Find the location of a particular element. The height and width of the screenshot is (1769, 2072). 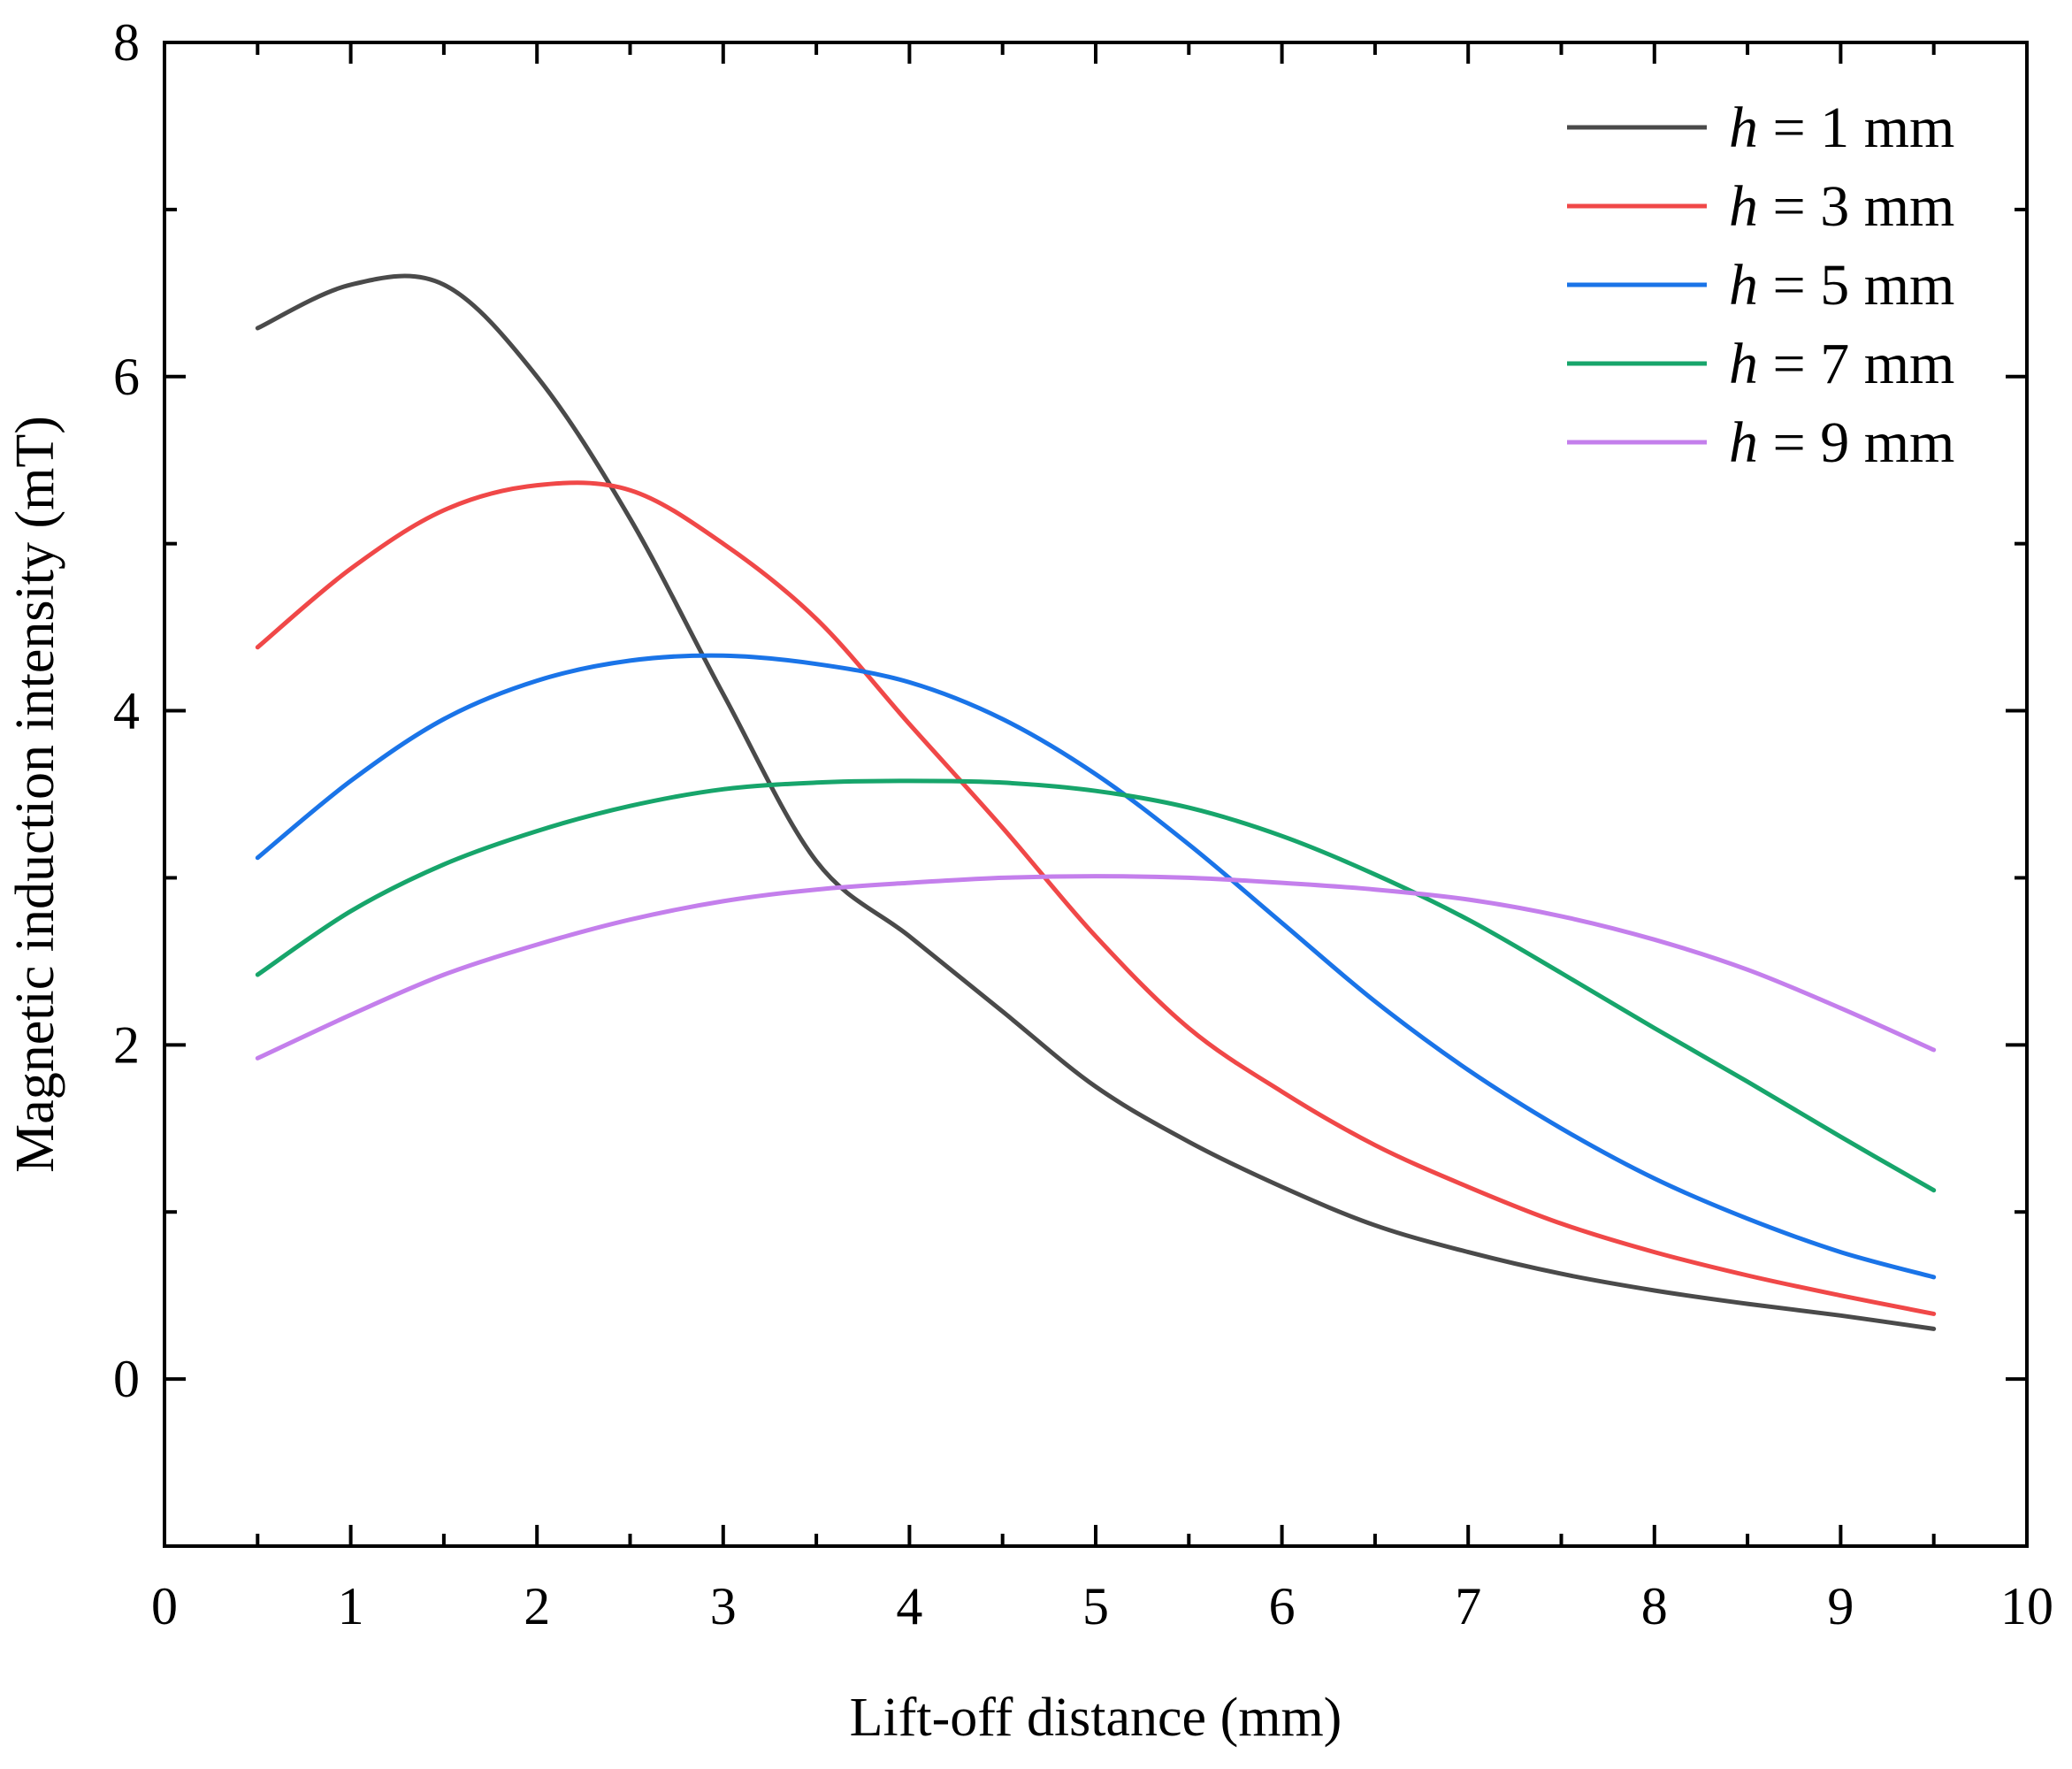

y-tick-label: 8 is located at coordinates (127, 42).